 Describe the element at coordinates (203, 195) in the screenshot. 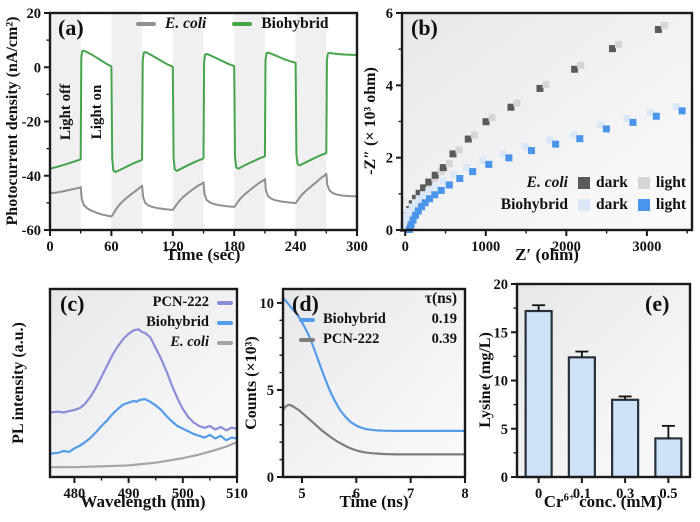

I see `panel-a-curve-e-coli` at that location.